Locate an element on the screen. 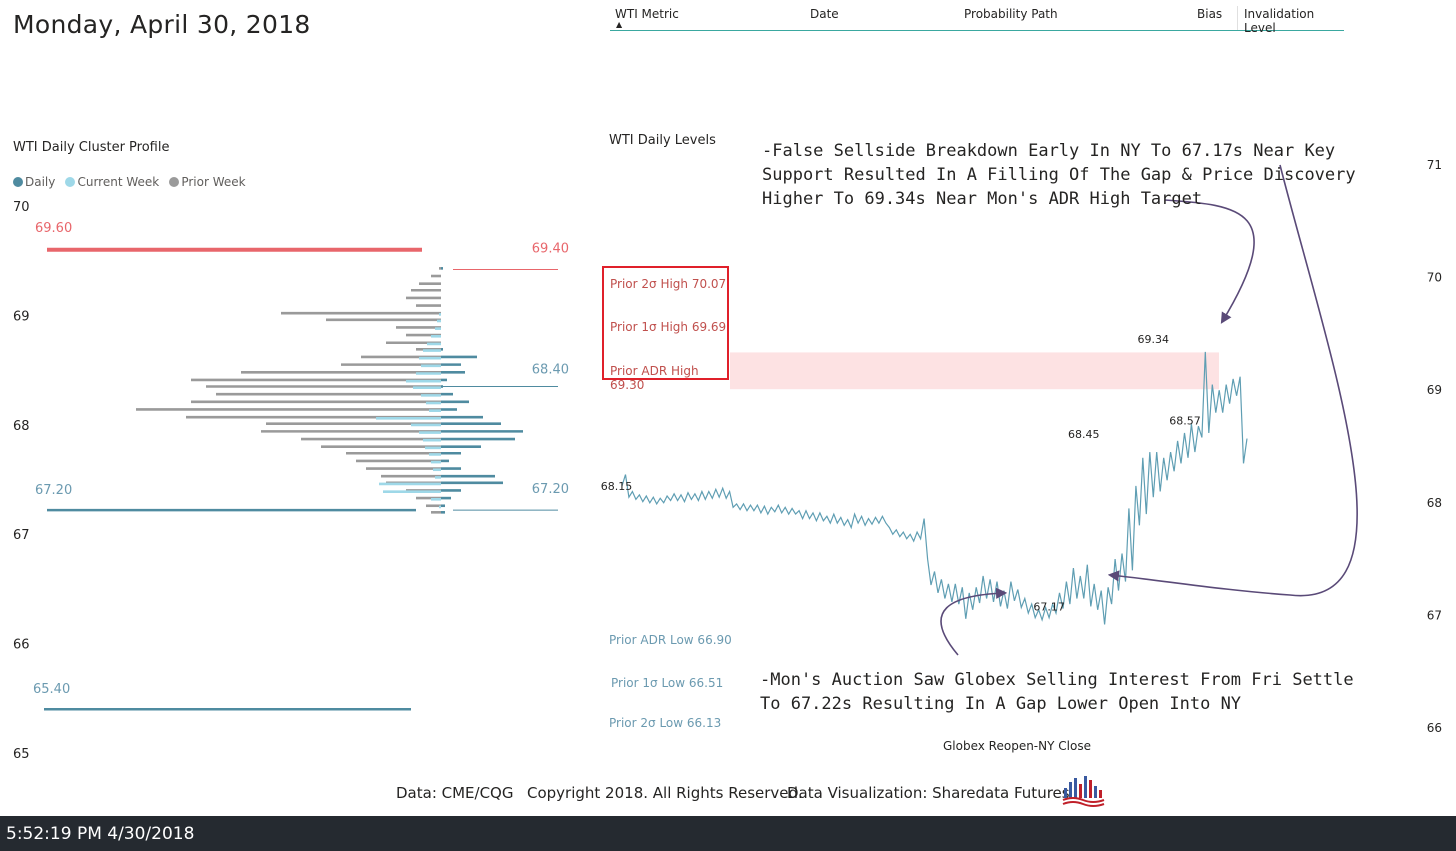 The width and height of the screenshot is (1456, 851). profile-level-label: 65.40 is located at coordinates (51, 689).